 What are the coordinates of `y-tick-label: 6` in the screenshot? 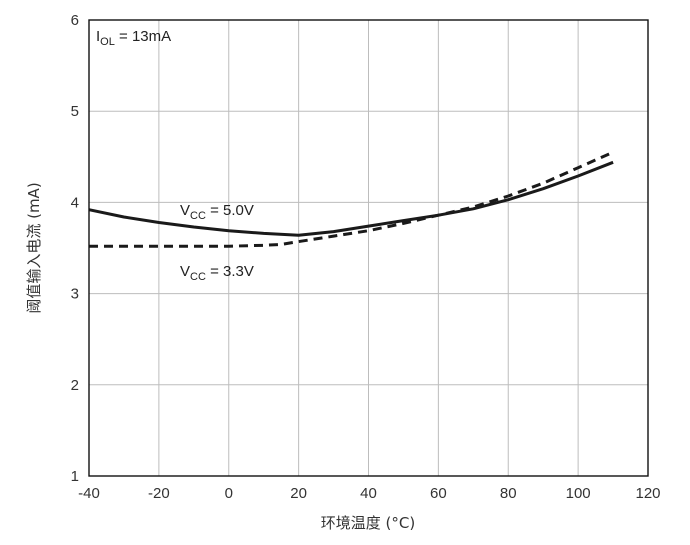 It's located at (75, 20).